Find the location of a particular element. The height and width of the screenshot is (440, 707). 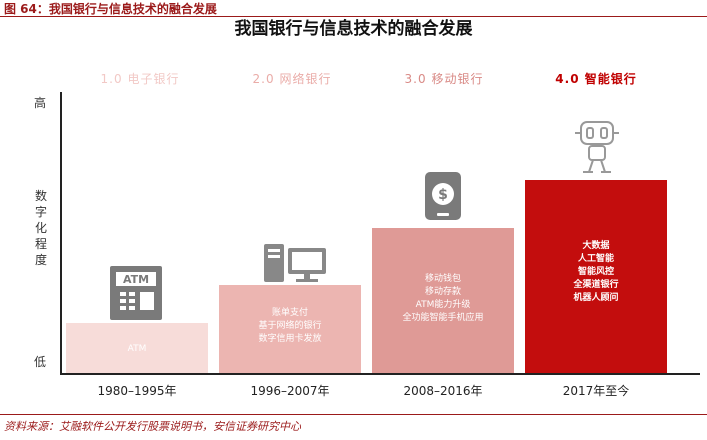

bar-stage-2-line-1: 账单支付 is located at coordinates (289, 313).